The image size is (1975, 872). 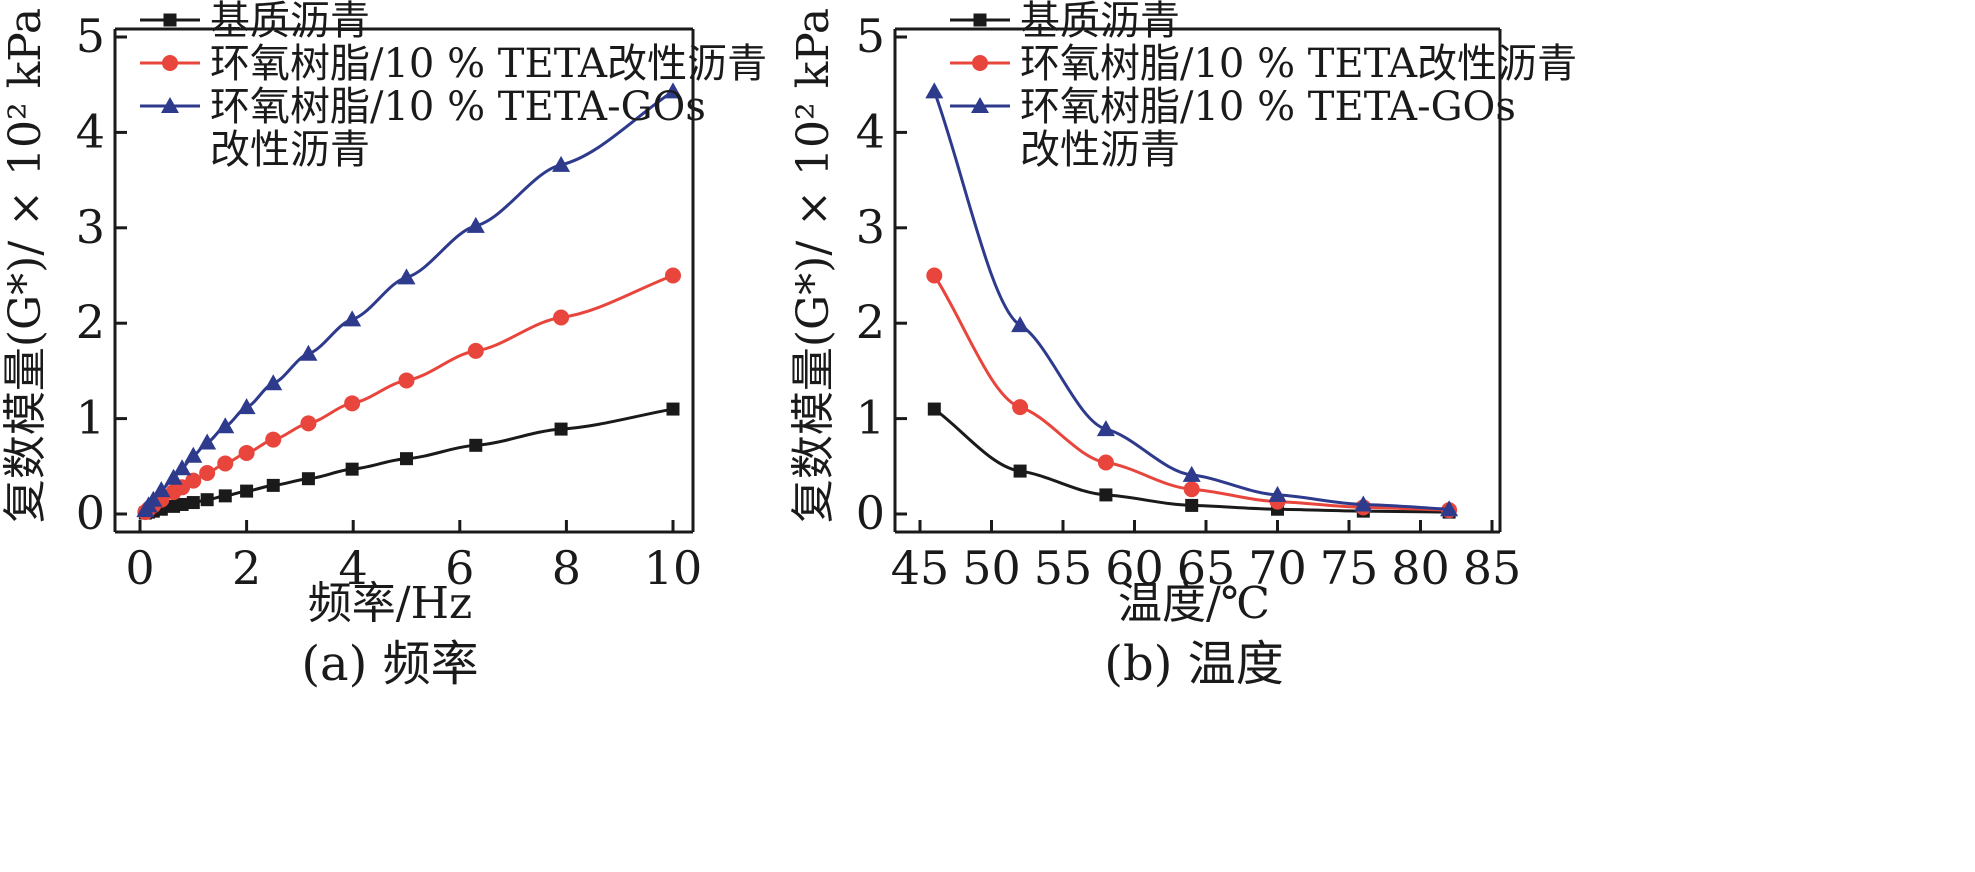 I want to click on chart-caption: (b) 温度, so click(x=1193, y=664).